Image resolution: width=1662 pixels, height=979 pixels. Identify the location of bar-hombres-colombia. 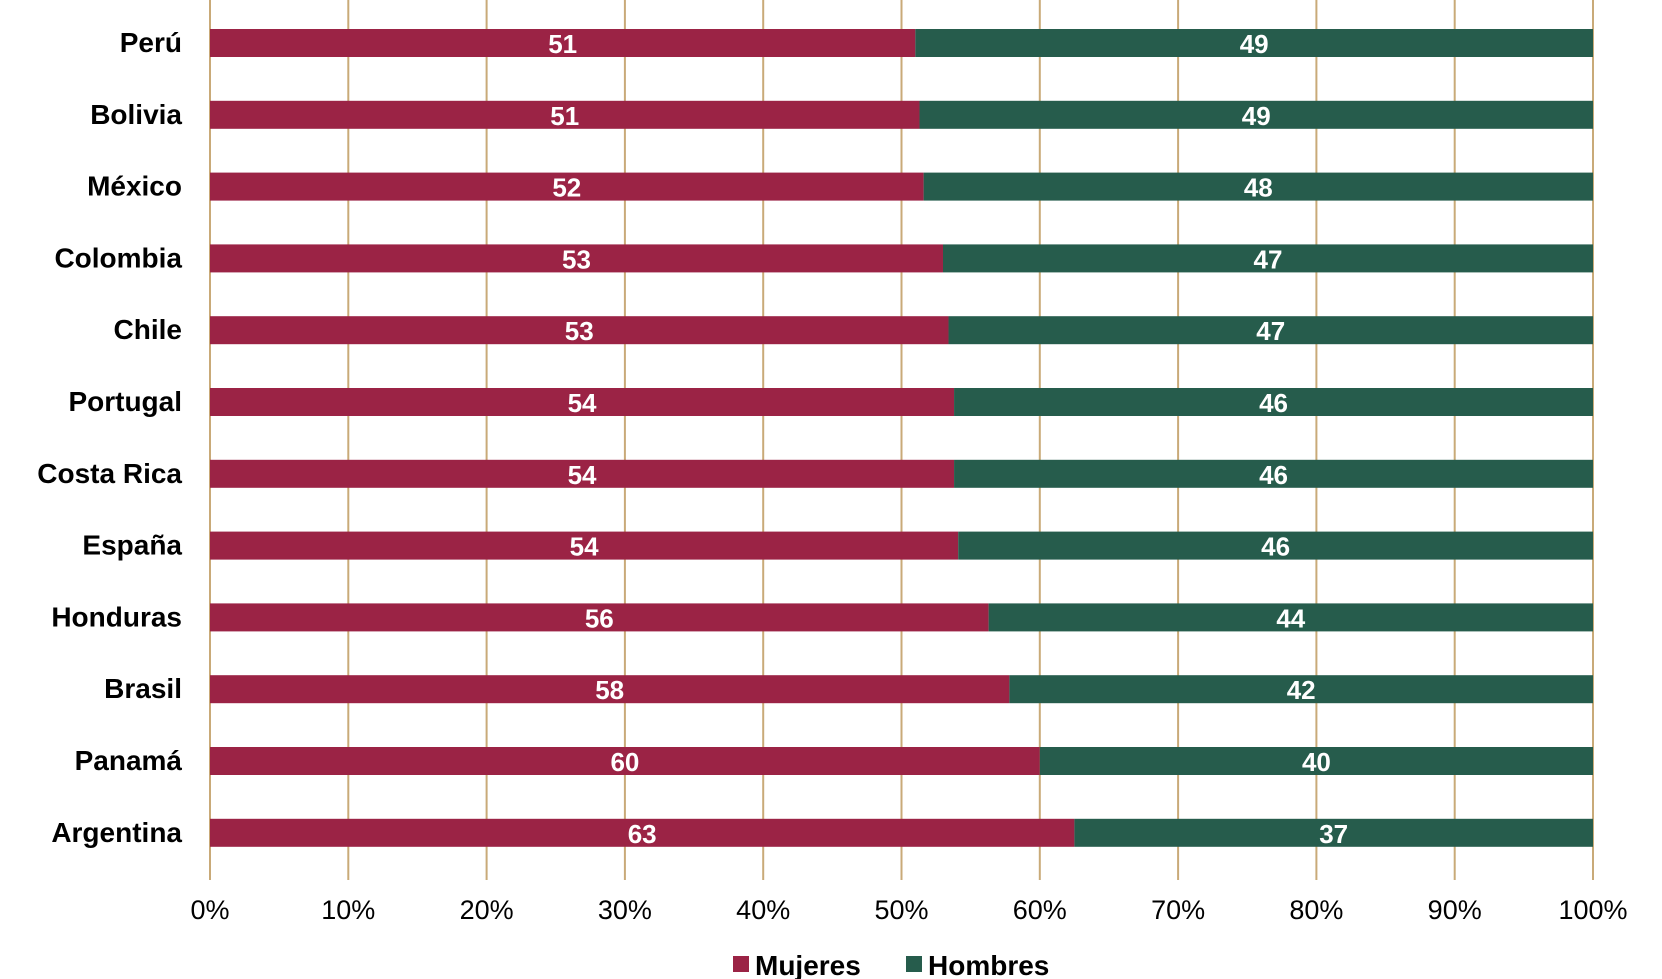
(1267, 258).